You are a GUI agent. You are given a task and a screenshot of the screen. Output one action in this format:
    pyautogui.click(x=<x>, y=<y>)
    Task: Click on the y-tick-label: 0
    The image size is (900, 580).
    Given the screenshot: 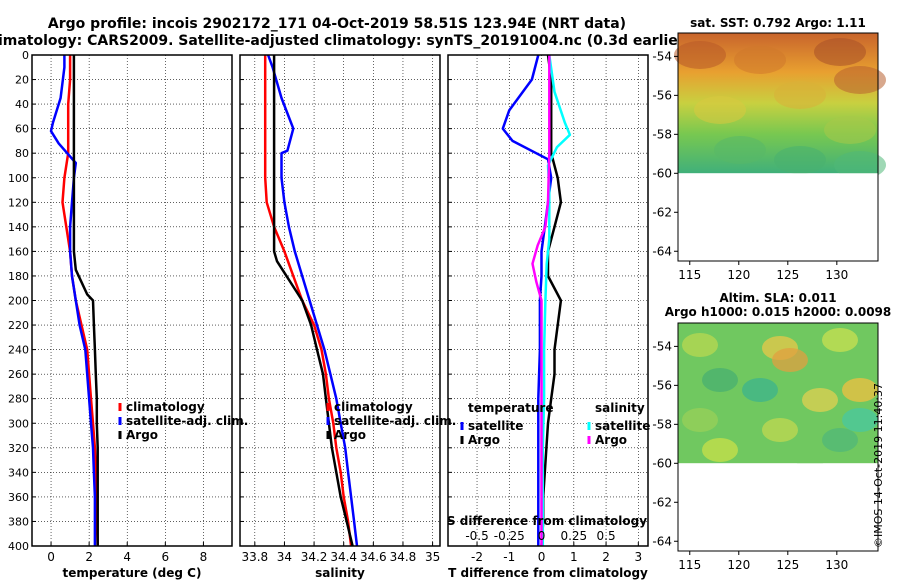 What is the action you would take?
    pyautogui.click(x=25, y=55)
    